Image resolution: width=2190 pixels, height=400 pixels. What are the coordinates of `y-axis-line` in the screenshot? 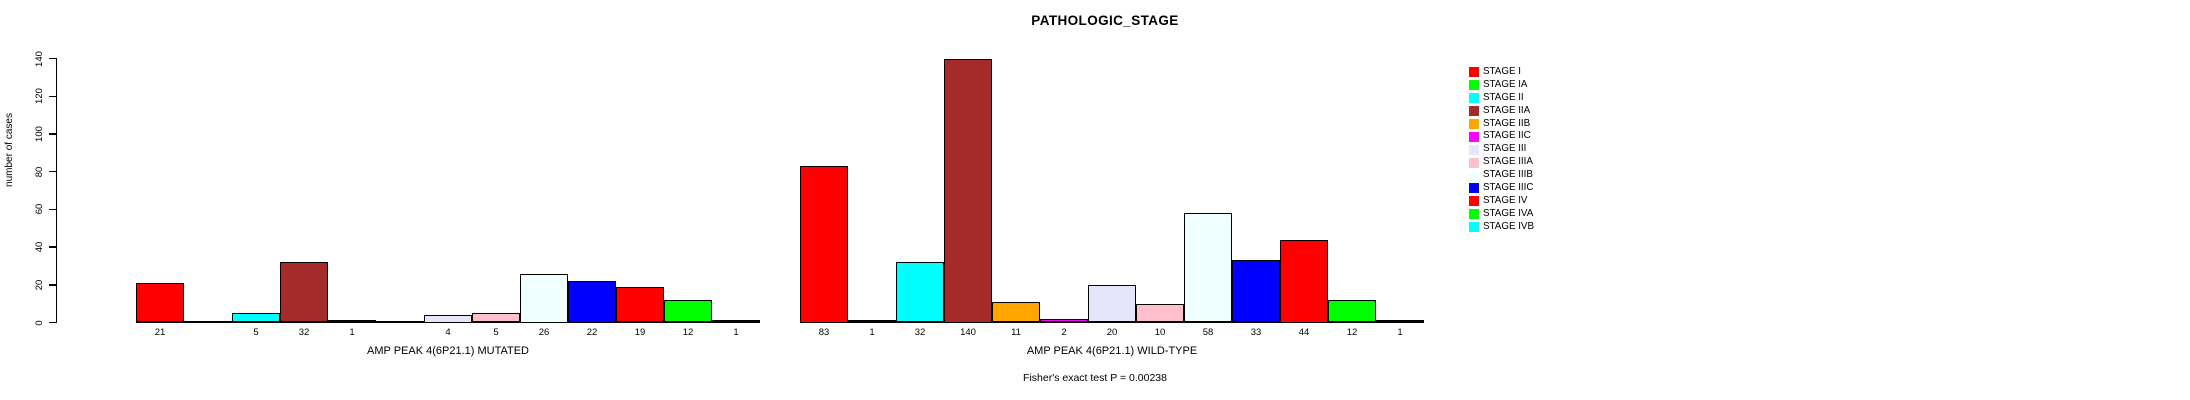 It's located at (56, 190).